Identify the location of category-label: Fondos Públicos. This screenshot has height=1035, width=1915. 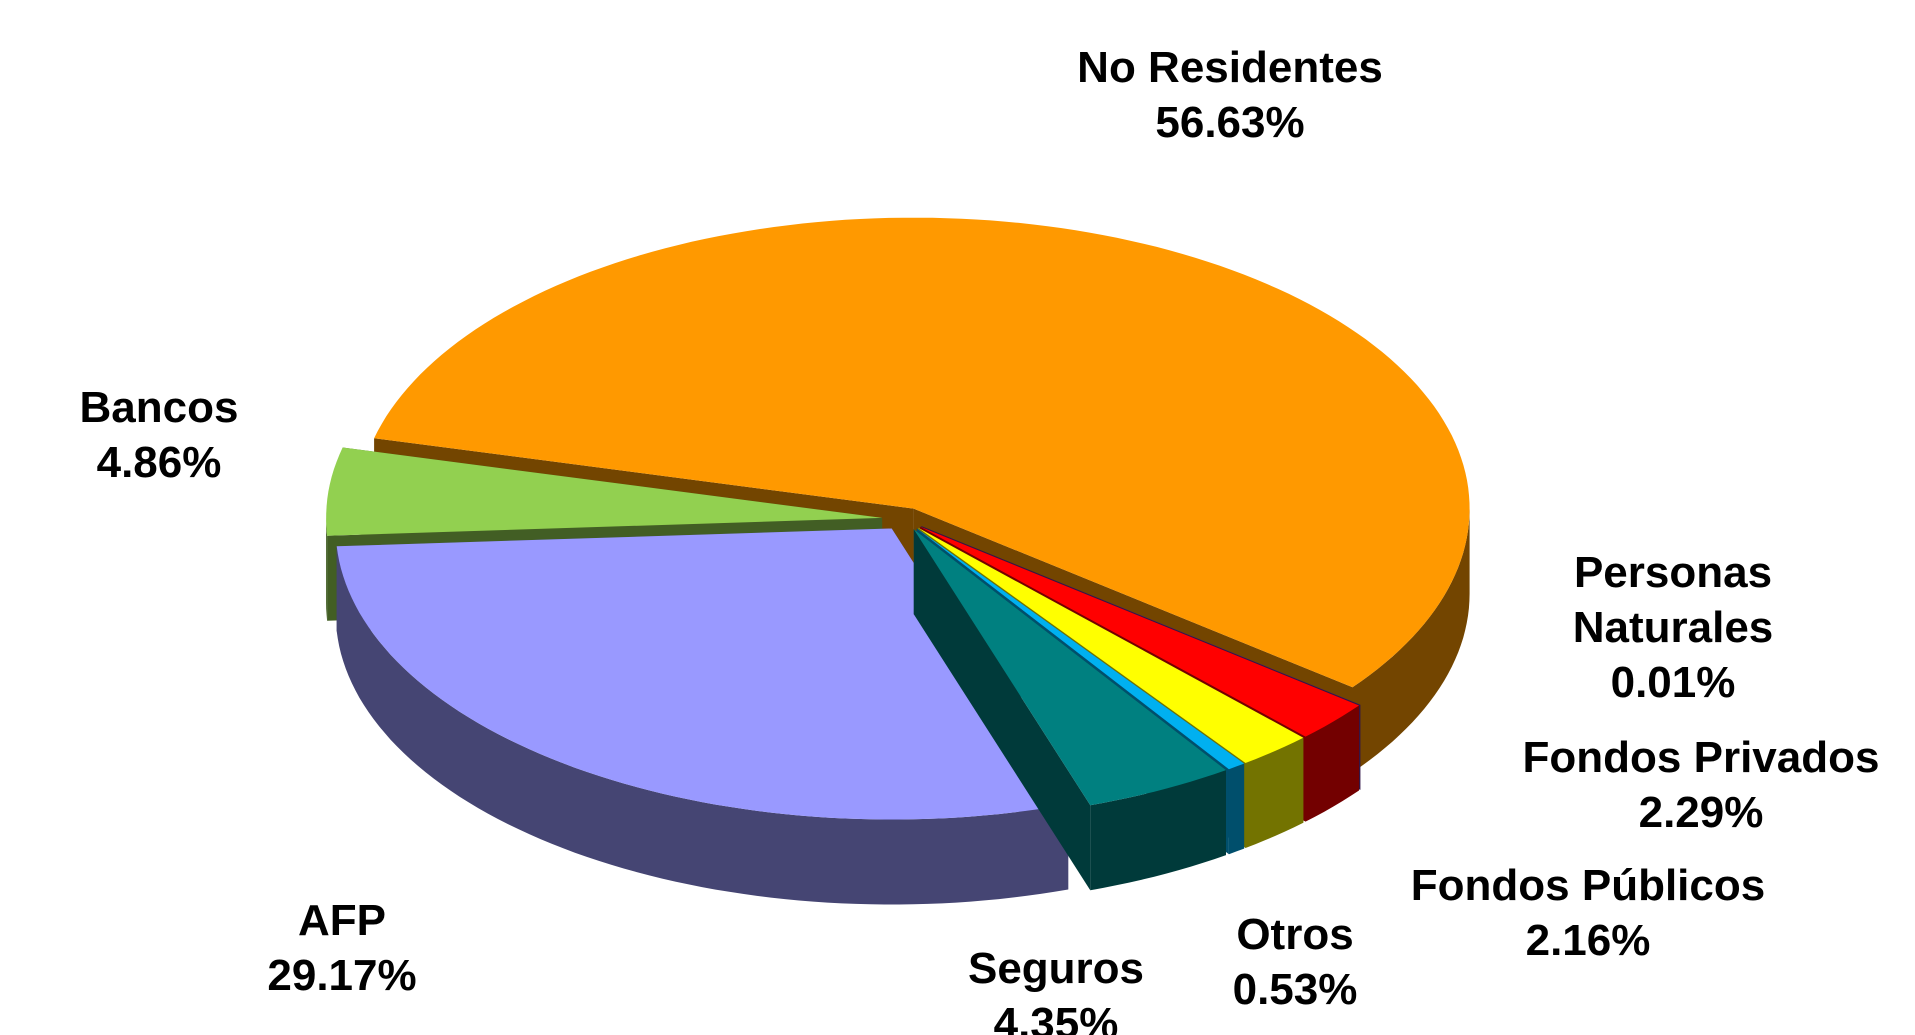
(1588, 885).